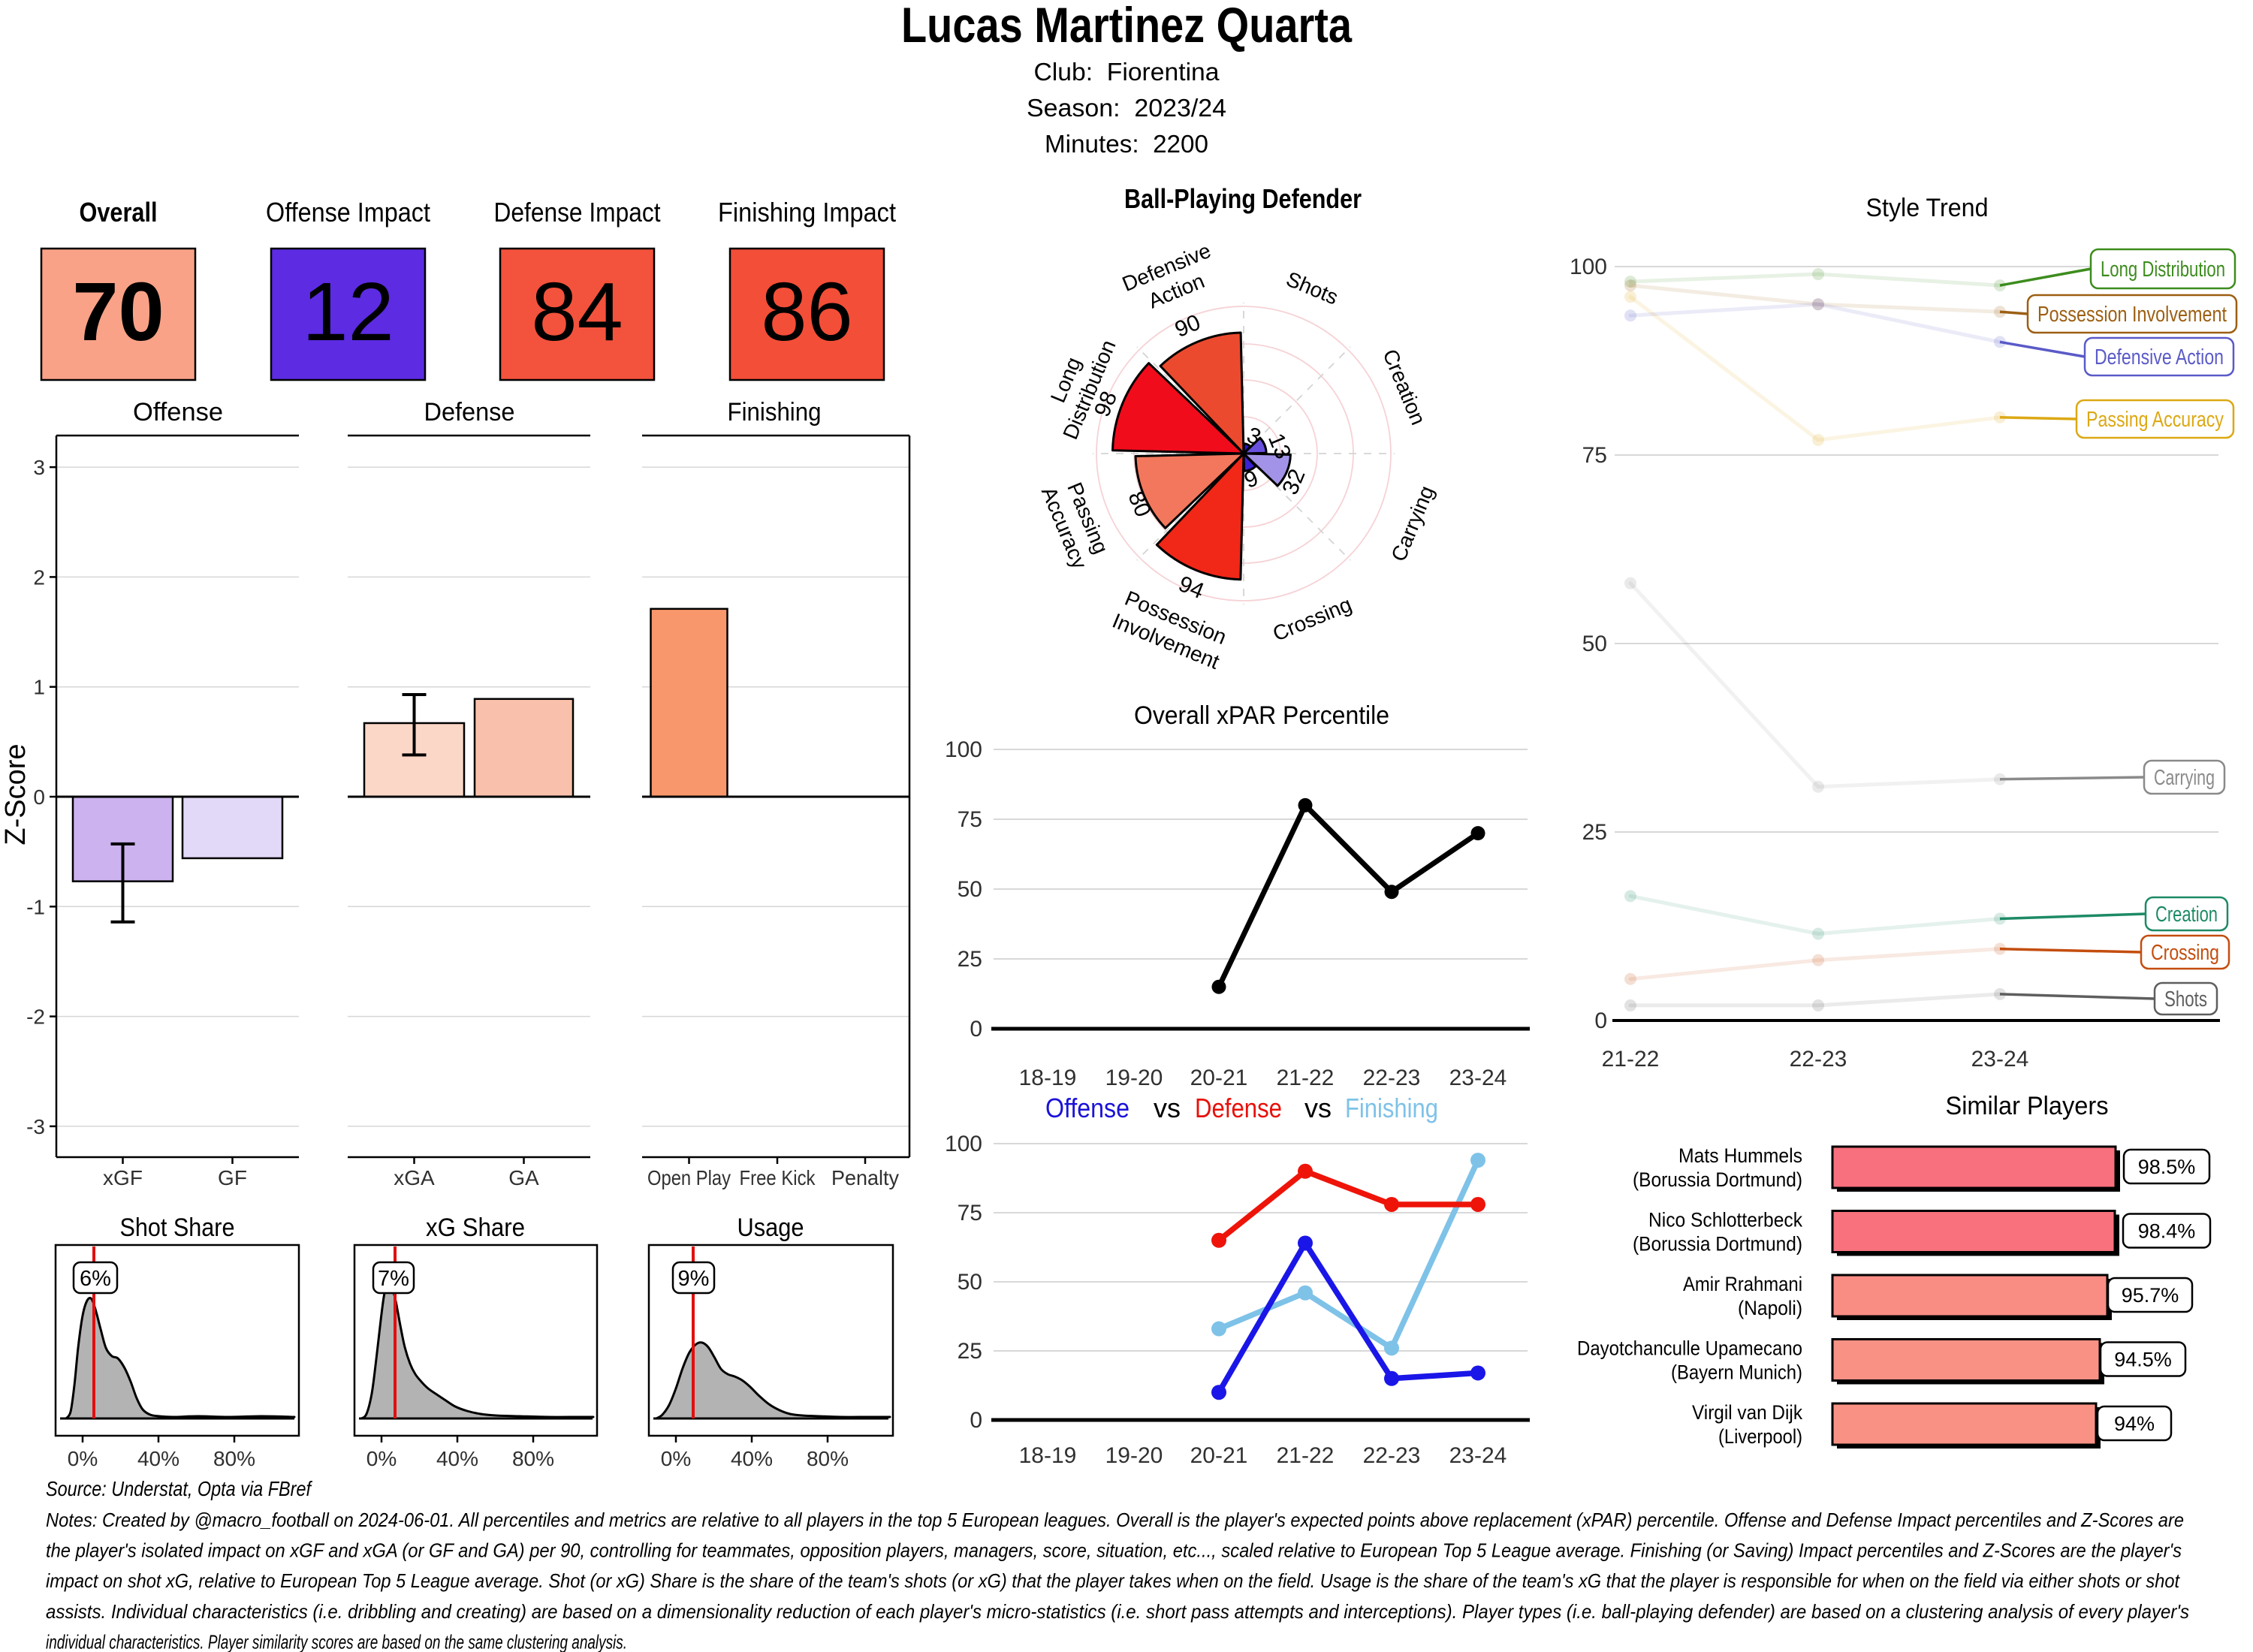 The image size is (2253, 1652). Describe the element at coordinates (1725, 1220) in the screenshot. I see `svg-text: Nico Schlotterbeck` at that location.